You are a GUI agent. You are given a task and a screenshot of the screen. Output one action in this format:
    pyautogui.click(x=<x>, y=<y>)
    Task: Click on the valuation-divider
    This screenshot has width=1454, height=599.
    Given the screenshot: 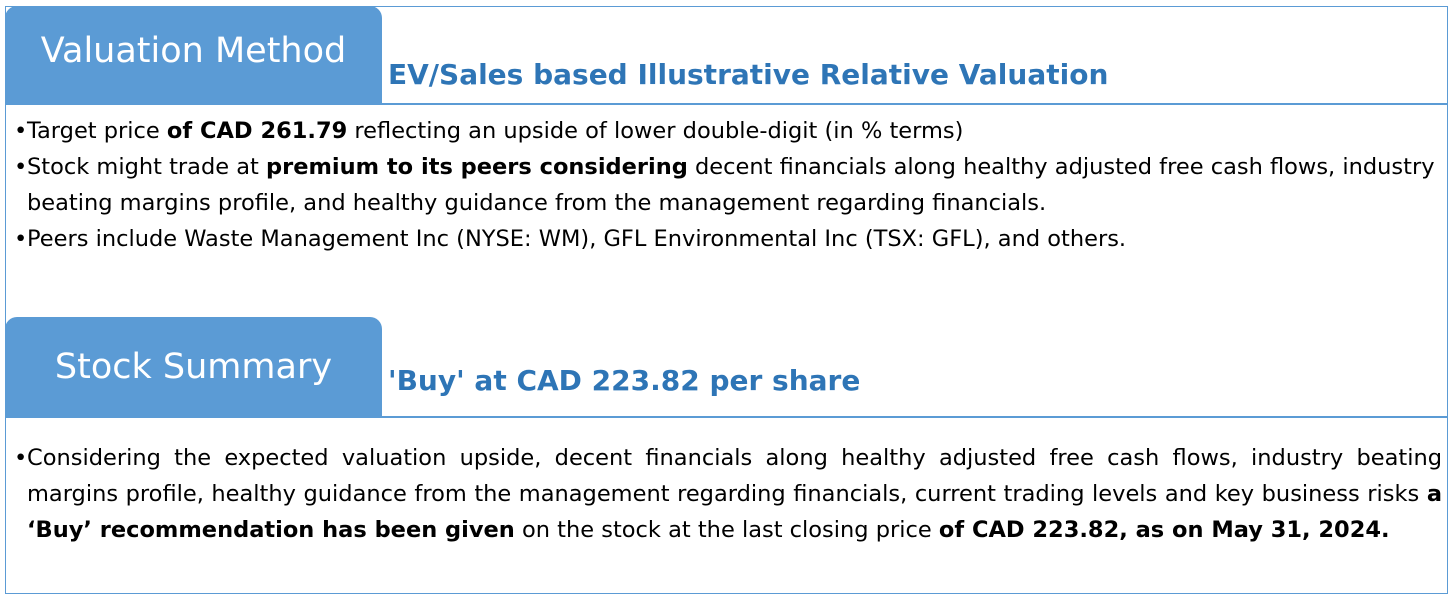 What is the action you would take?
    pyautogui.click(x=726, y=104)
    